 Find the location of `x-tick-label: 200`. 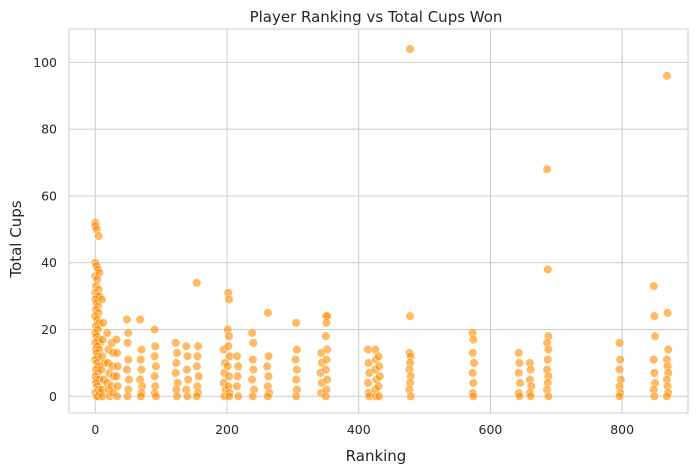

x-tick-label: 200 is located at coordinates (227, 429).